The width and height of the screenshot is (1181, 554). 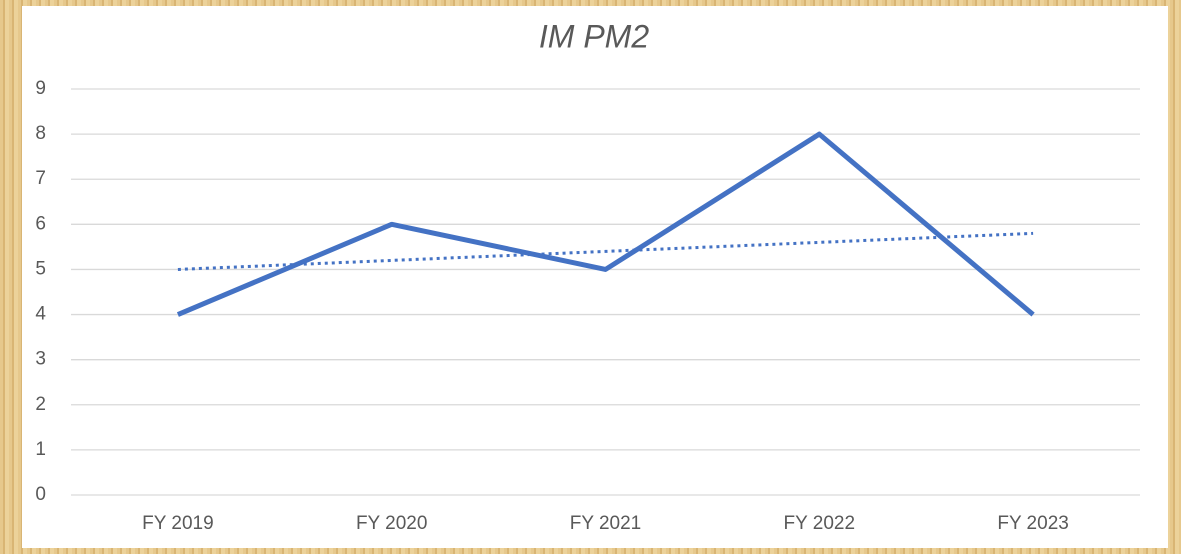 I want to click on x-tick-label: FY 2022, so click(x=819, y=523).